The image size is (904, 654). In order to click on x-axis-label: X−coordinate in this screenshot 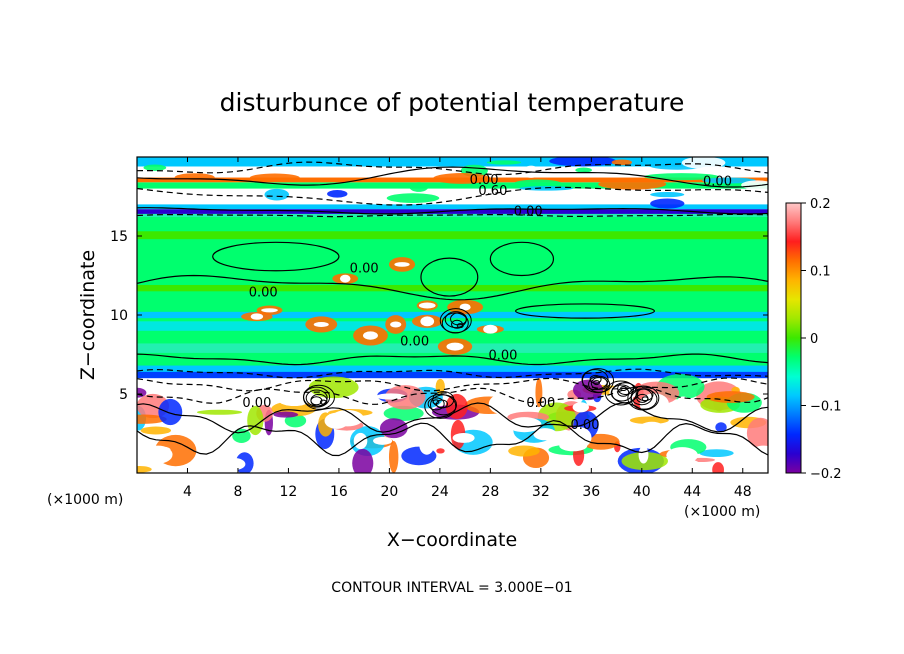, I will do `click(452, 540)`.